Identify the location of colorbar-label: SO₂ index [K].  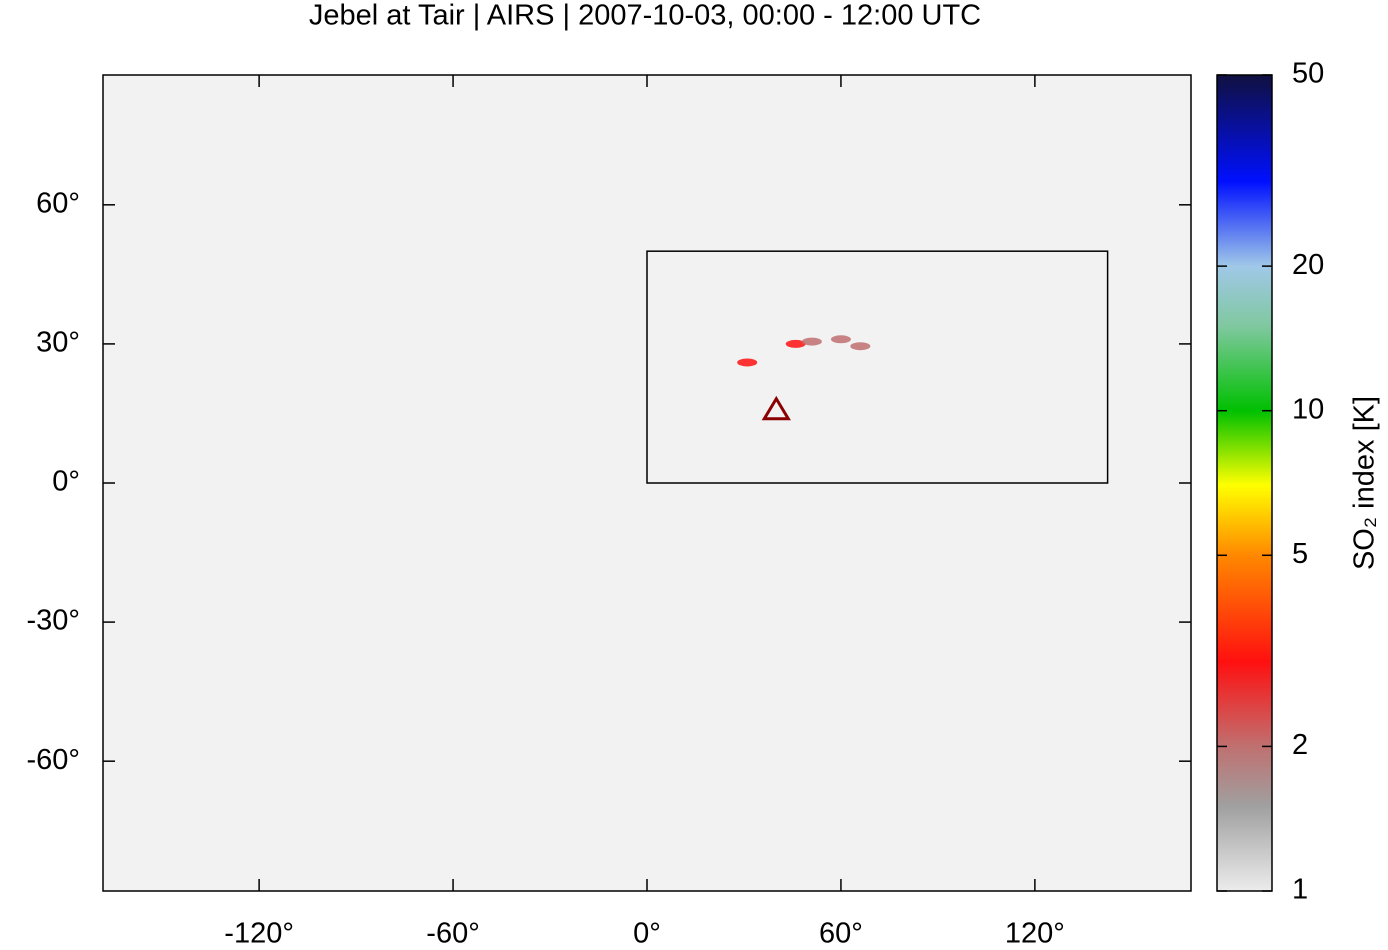
(1365, 483).